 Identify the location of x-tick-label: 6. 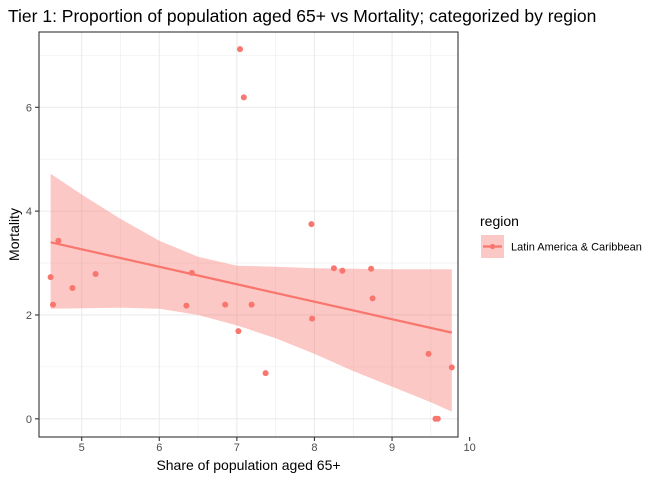
(159, 448).